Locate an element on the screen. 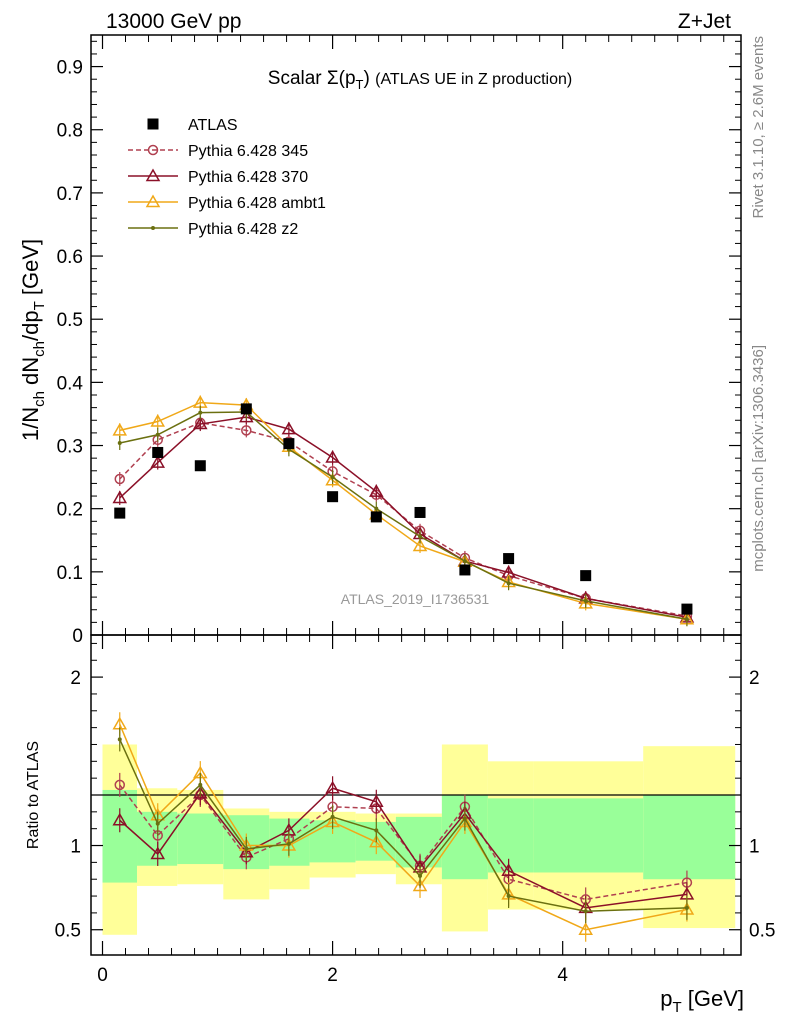 The height and width of the screenshot is (1024, 786). y-tick-label: 0.8 is located at coordinates (70, 131).